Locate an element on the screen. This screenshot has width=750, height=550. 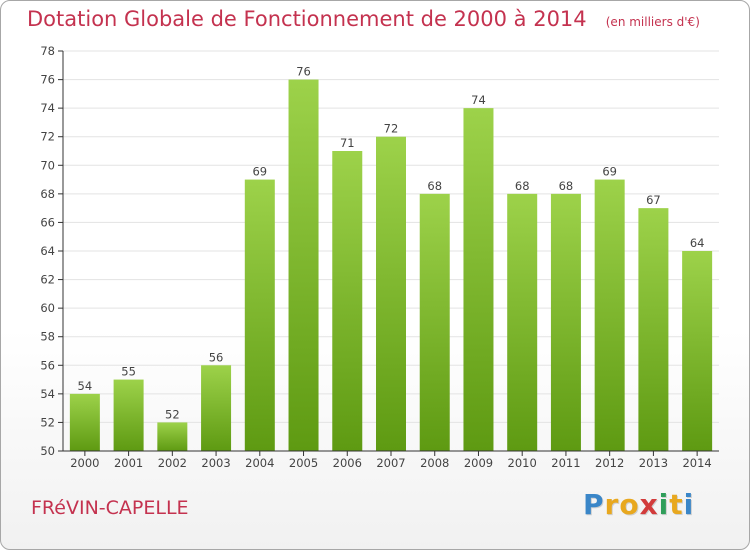
chart-subtitle: (en milliers d'€) is located at coordinates (652, 22).